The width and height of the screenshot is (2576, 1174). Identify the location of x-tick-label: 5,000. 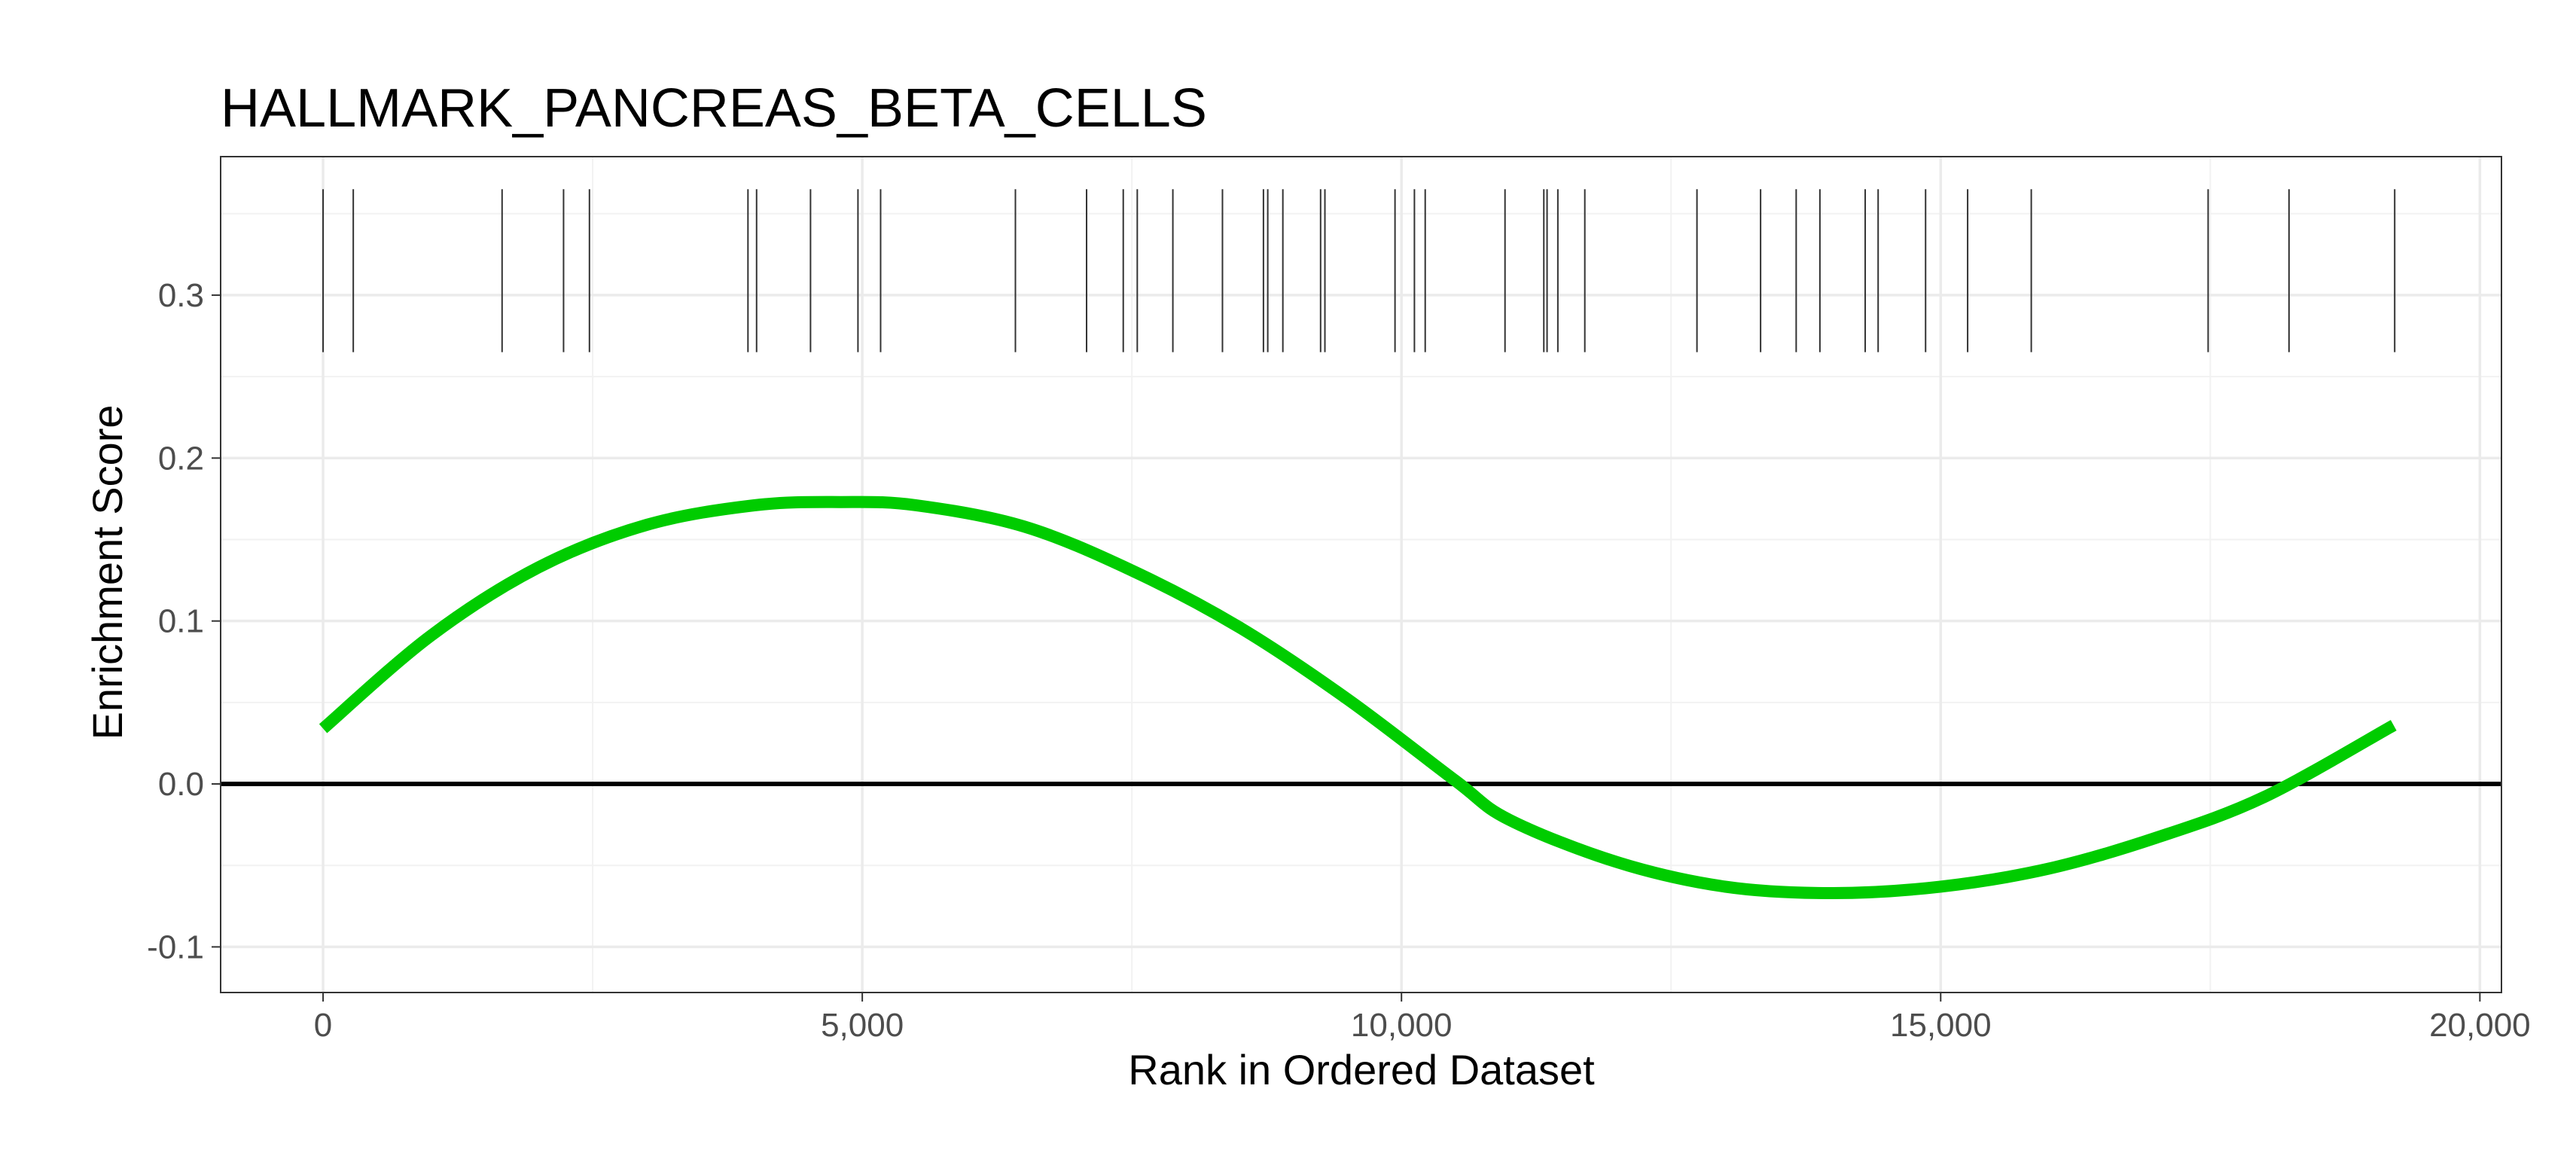
(862, 1025).